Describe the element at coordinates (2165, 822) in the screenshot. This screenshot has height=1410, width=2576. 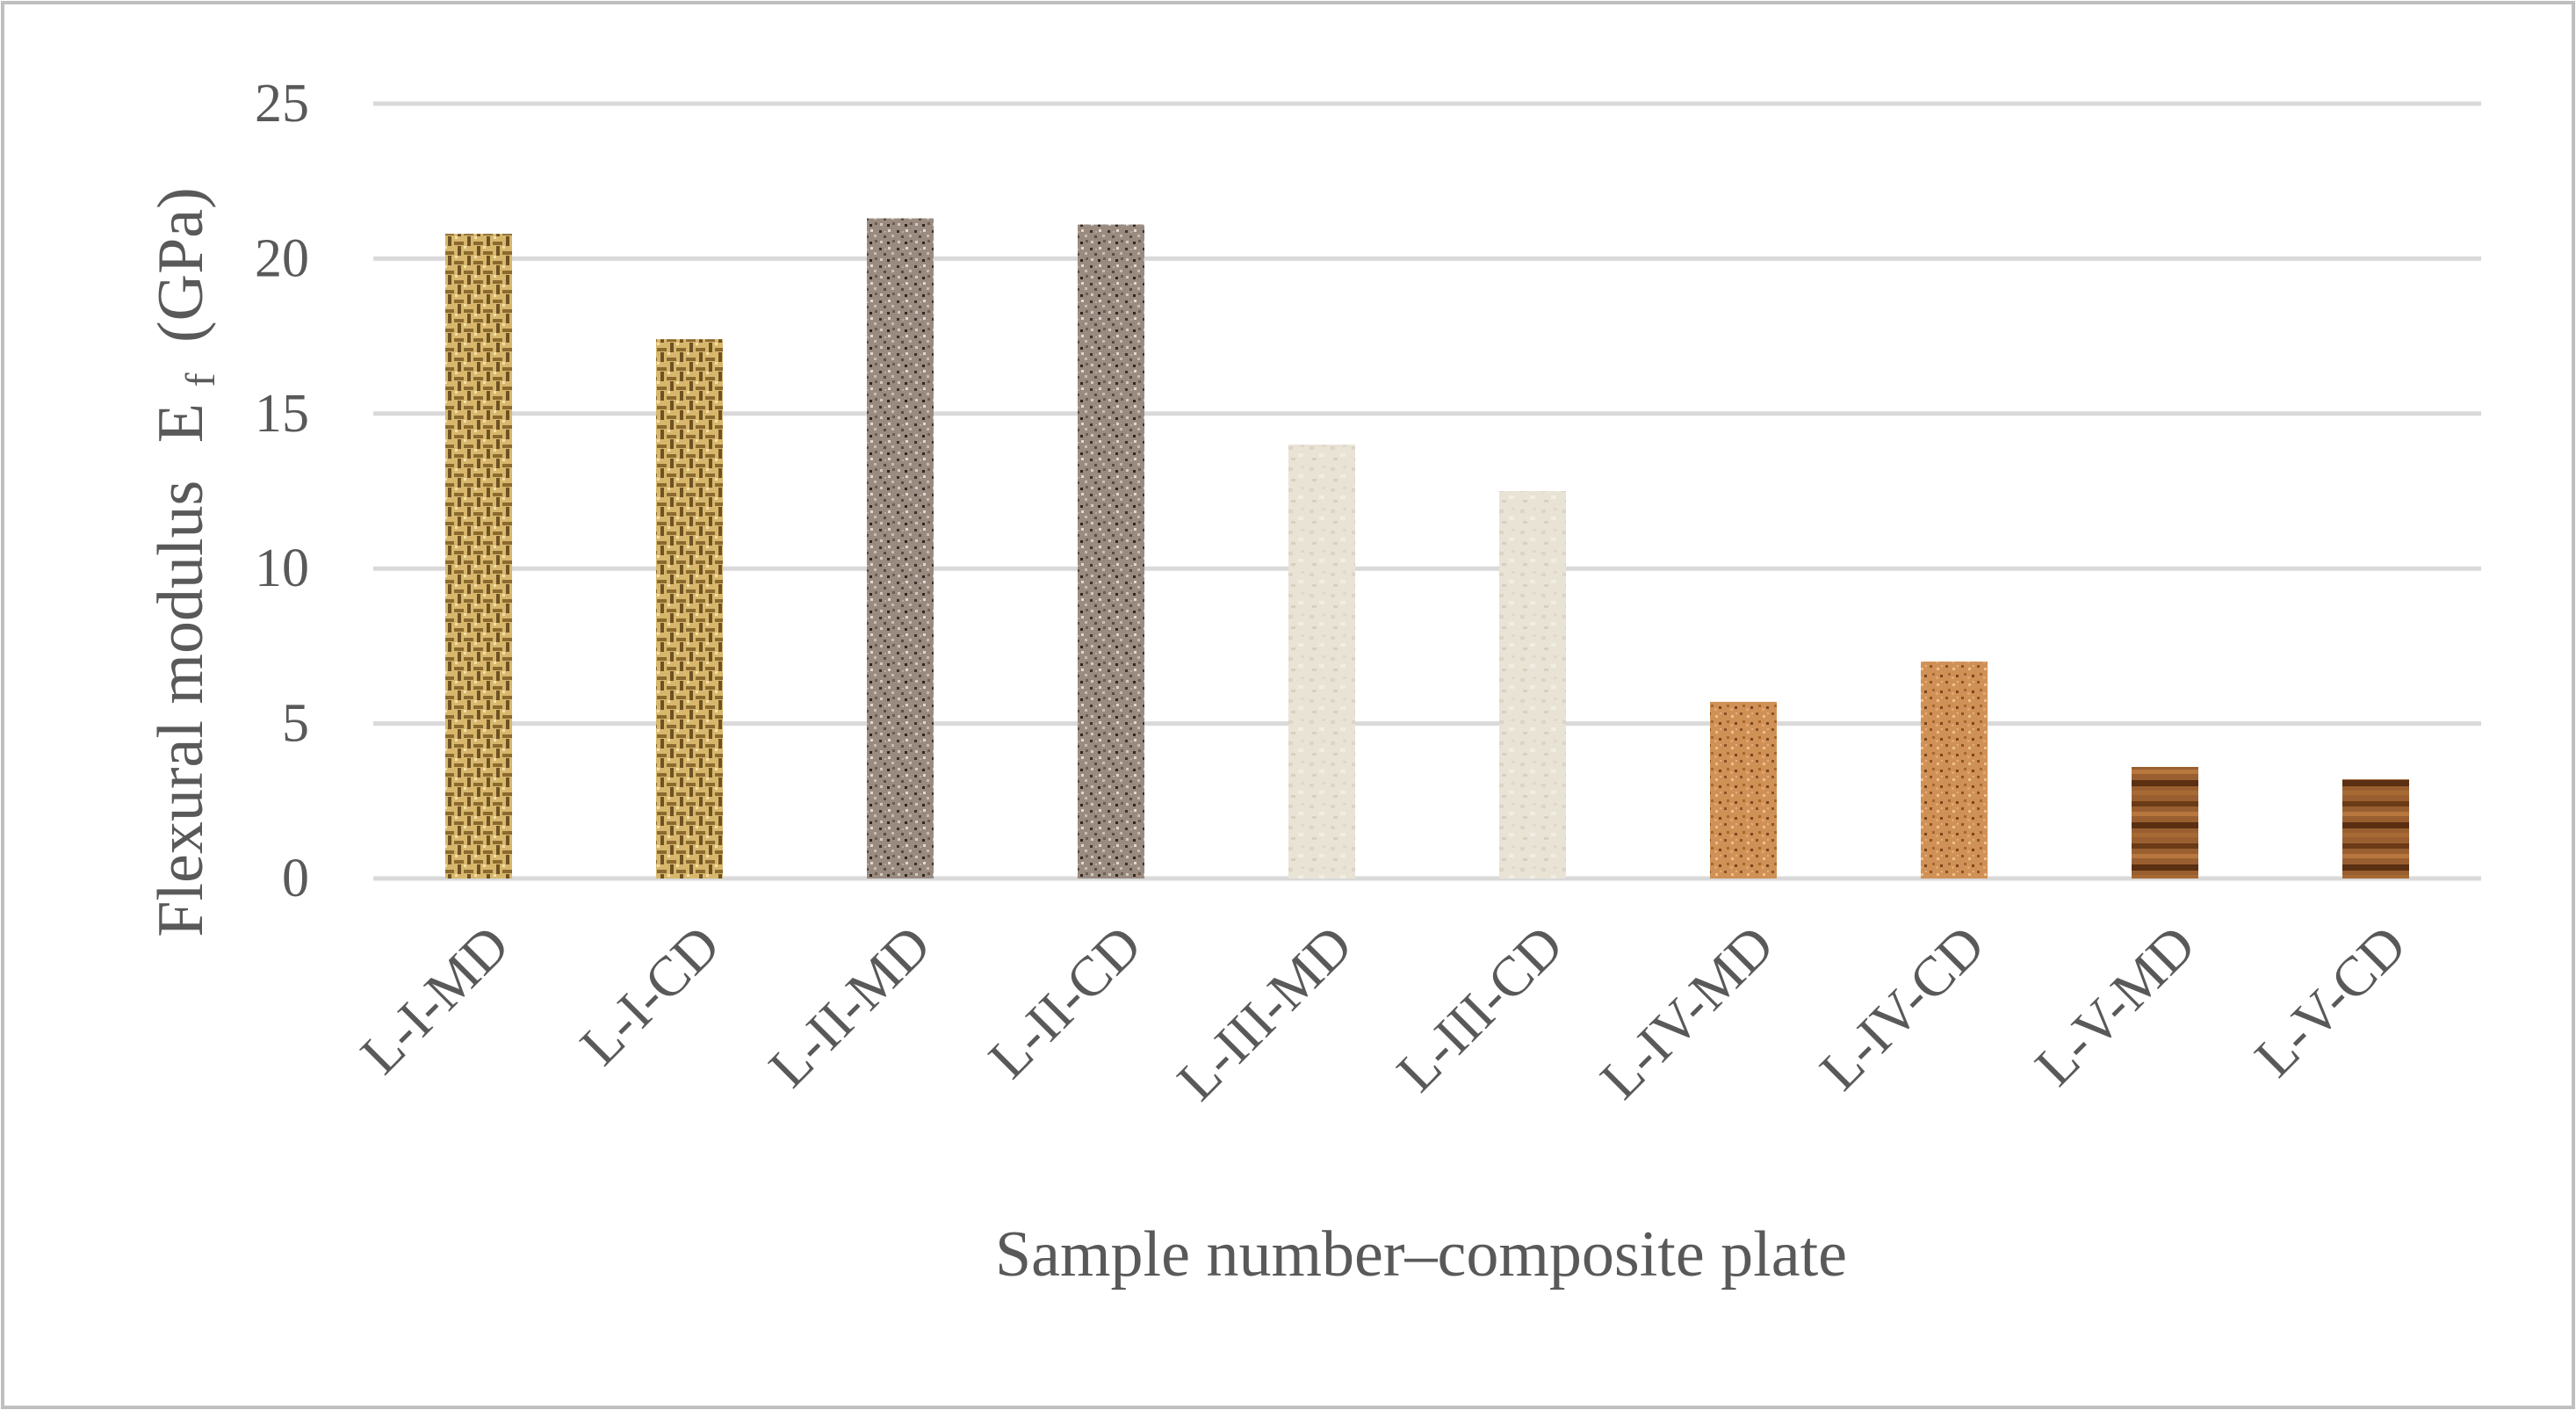
I see `bar-l-v-md` at that location.